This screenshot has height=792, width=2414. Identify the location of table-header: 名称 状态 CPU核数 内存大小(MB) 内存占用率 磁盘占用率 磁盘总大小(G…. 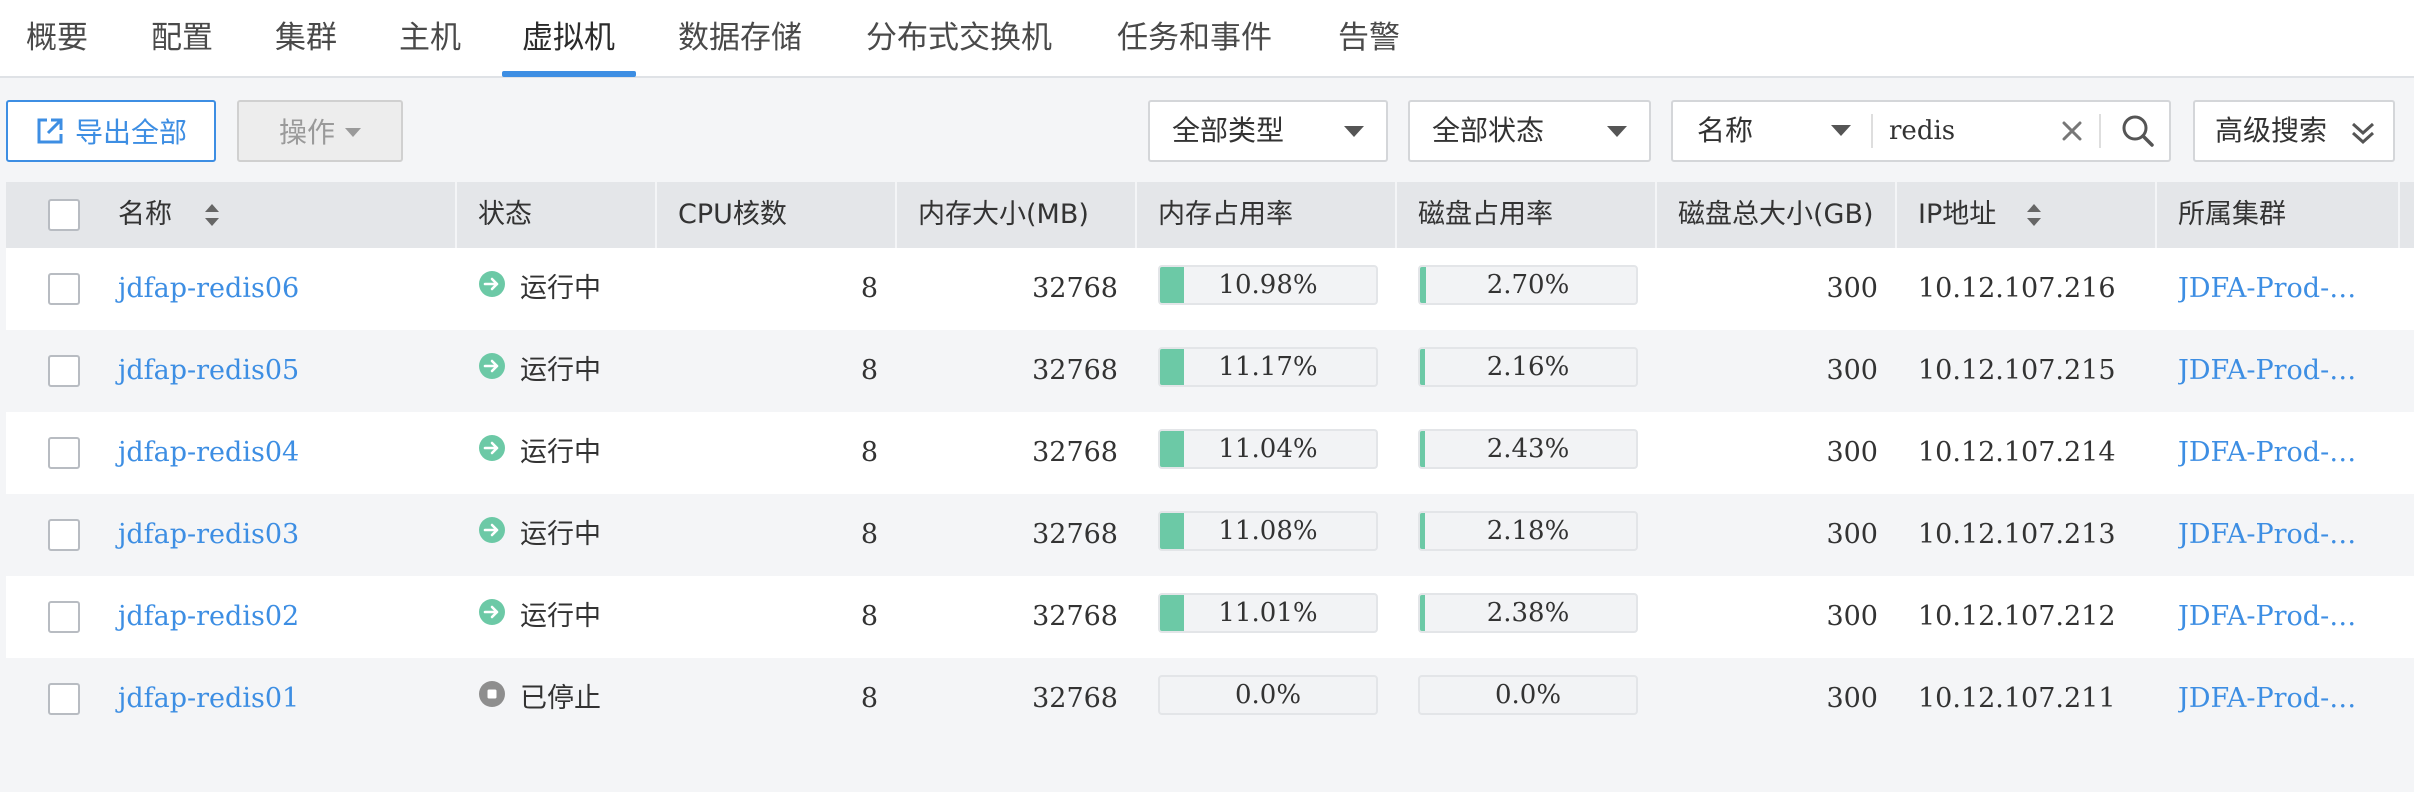
(1210, 215).